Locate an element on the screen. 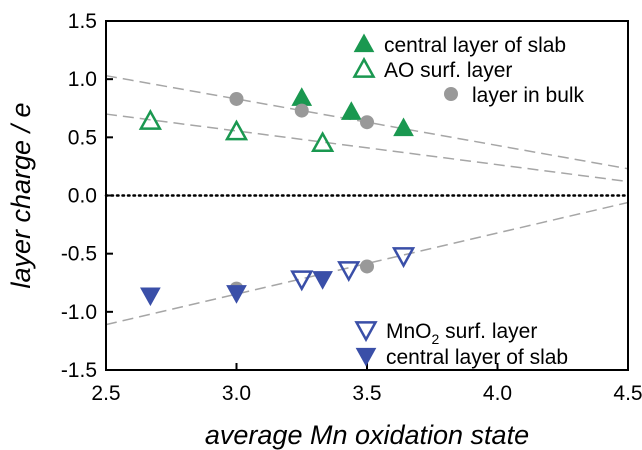 Image resolution: width=642 pixels, height=450 pixels. y-tick-label: 1.5 is located at coordinates (82, 21).